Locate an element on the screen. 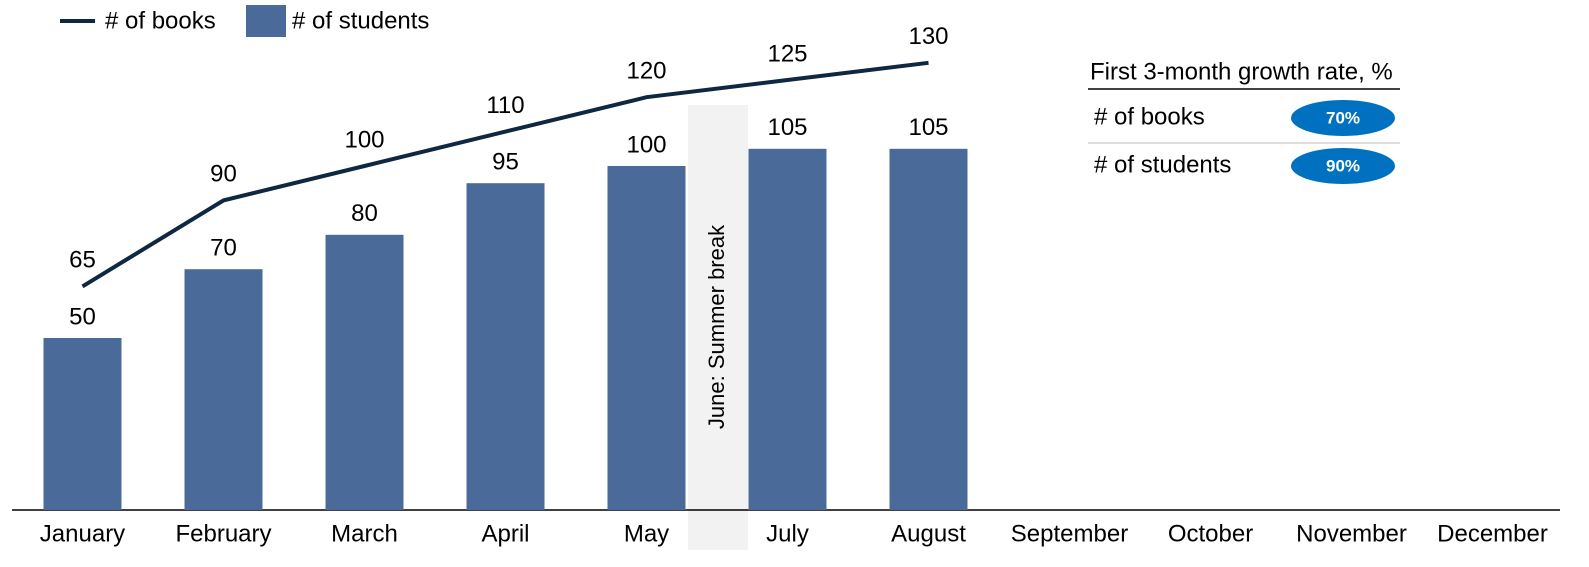 The width and height of the screenshot is (1589, 567). legend-swatch is located at coordinates (266, 21).